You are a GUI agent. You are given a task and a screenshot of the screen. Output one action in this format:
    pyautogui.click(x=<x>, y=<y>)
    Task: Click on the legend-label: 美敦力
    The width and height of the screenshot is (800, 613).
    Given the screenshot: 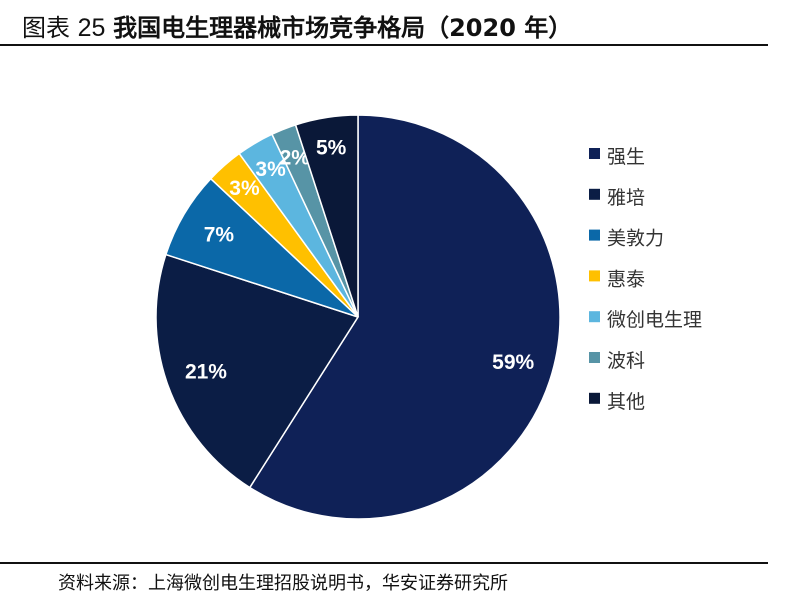 What is the action you would take?
    pyautogui.click(x=635, y=239)
    